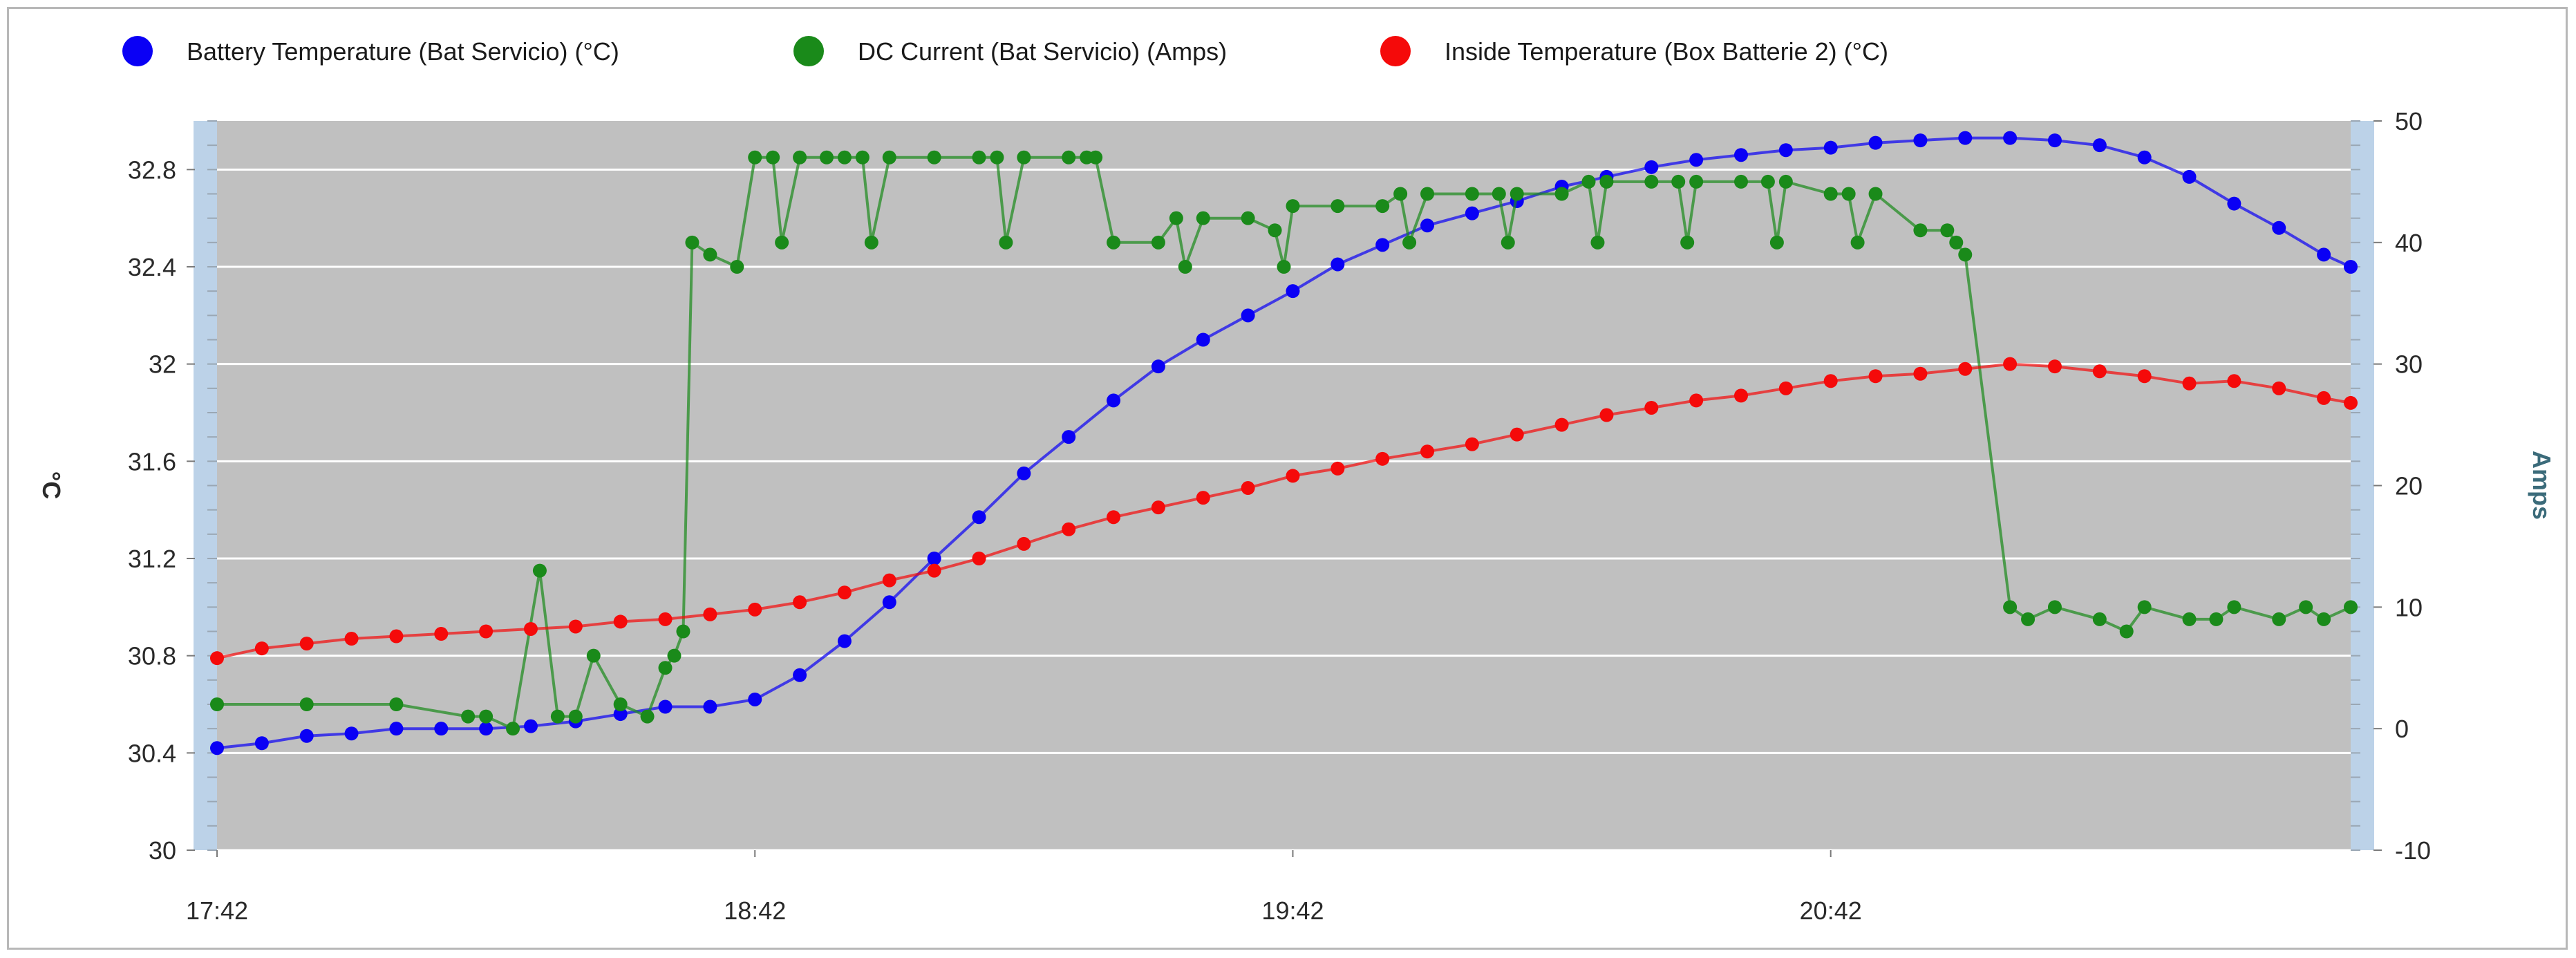 Image resolution: width=2576 pixels, height=958 pixels. I want to click on legend-label-battery: Battery Temperature (Bat Servicio) (°C), so click(403, 51).